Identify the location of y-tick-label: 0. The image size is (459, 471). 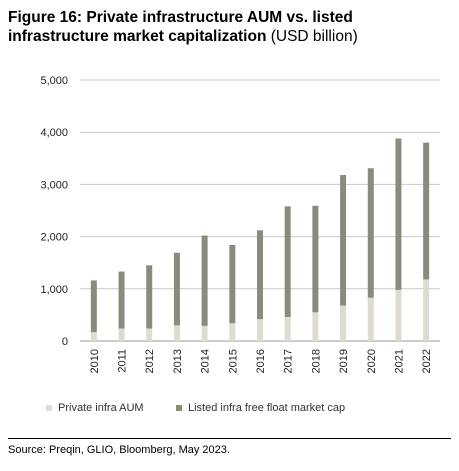
(65, 342).